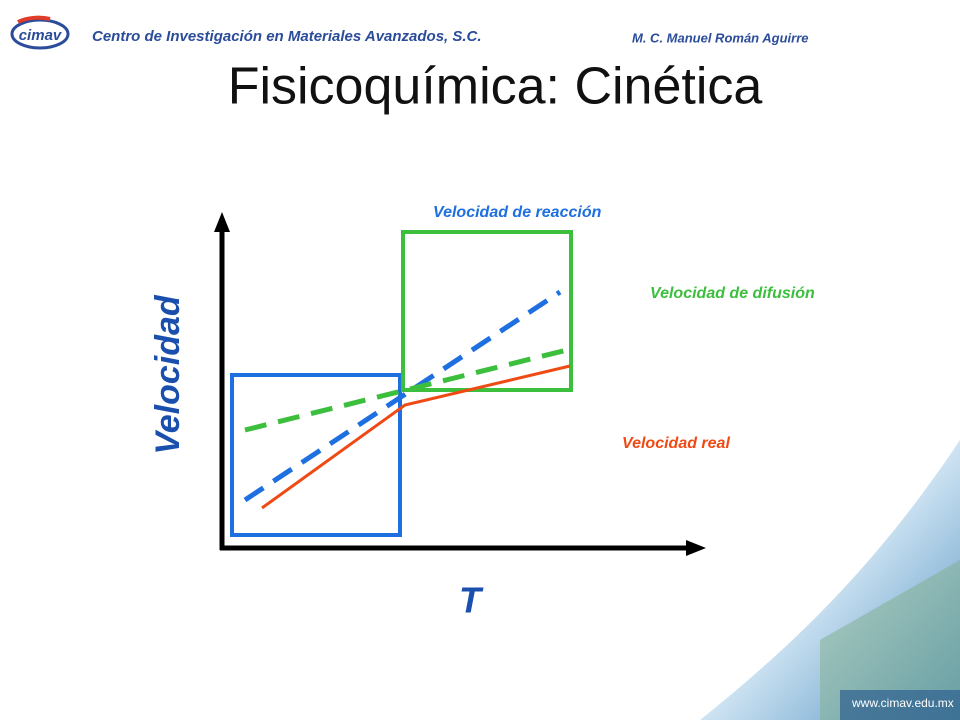 This screenshot has height=720, width=960. I want to click on author: M. C. Manuel Román Aguirre, so click(720, 37).